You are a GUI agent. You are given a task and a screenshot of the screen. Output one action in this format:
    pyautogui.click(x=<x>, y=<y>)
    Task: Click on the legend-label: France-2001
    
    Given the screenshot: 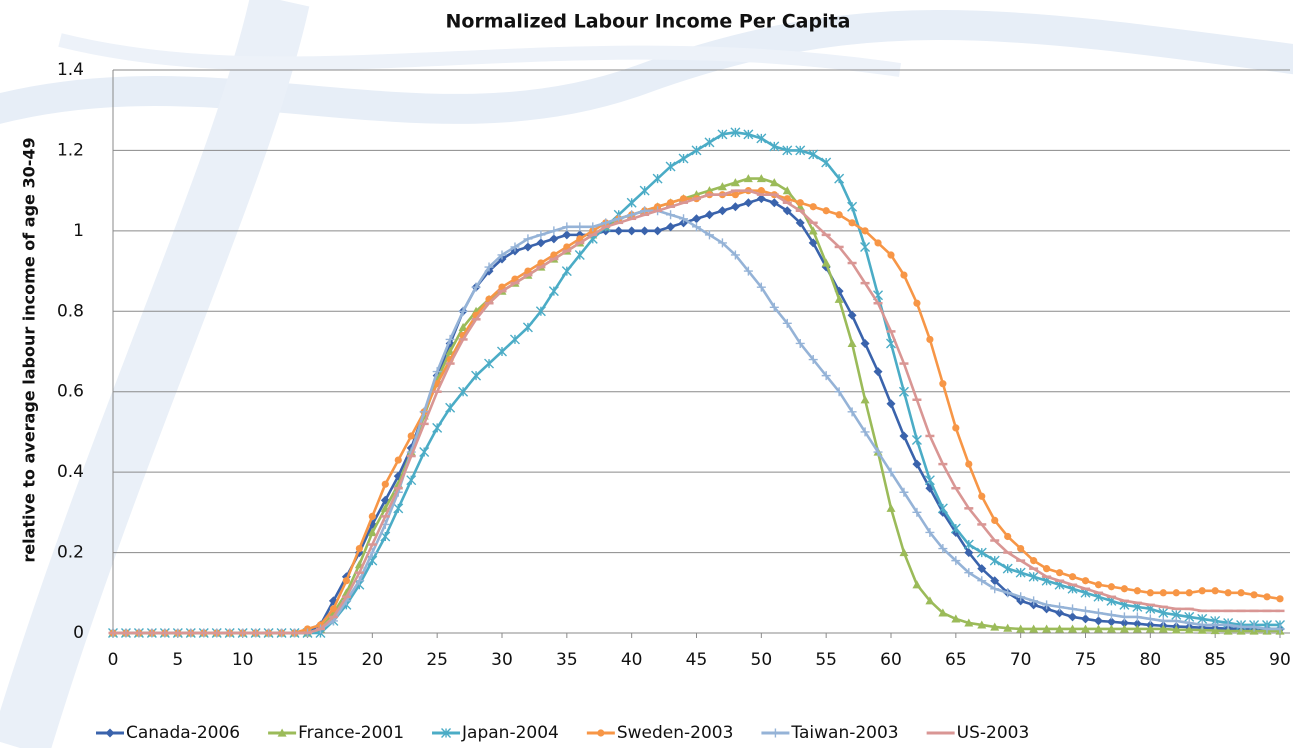 What is the action you would take?
    pyautogui.click(x=351, y=733)
    